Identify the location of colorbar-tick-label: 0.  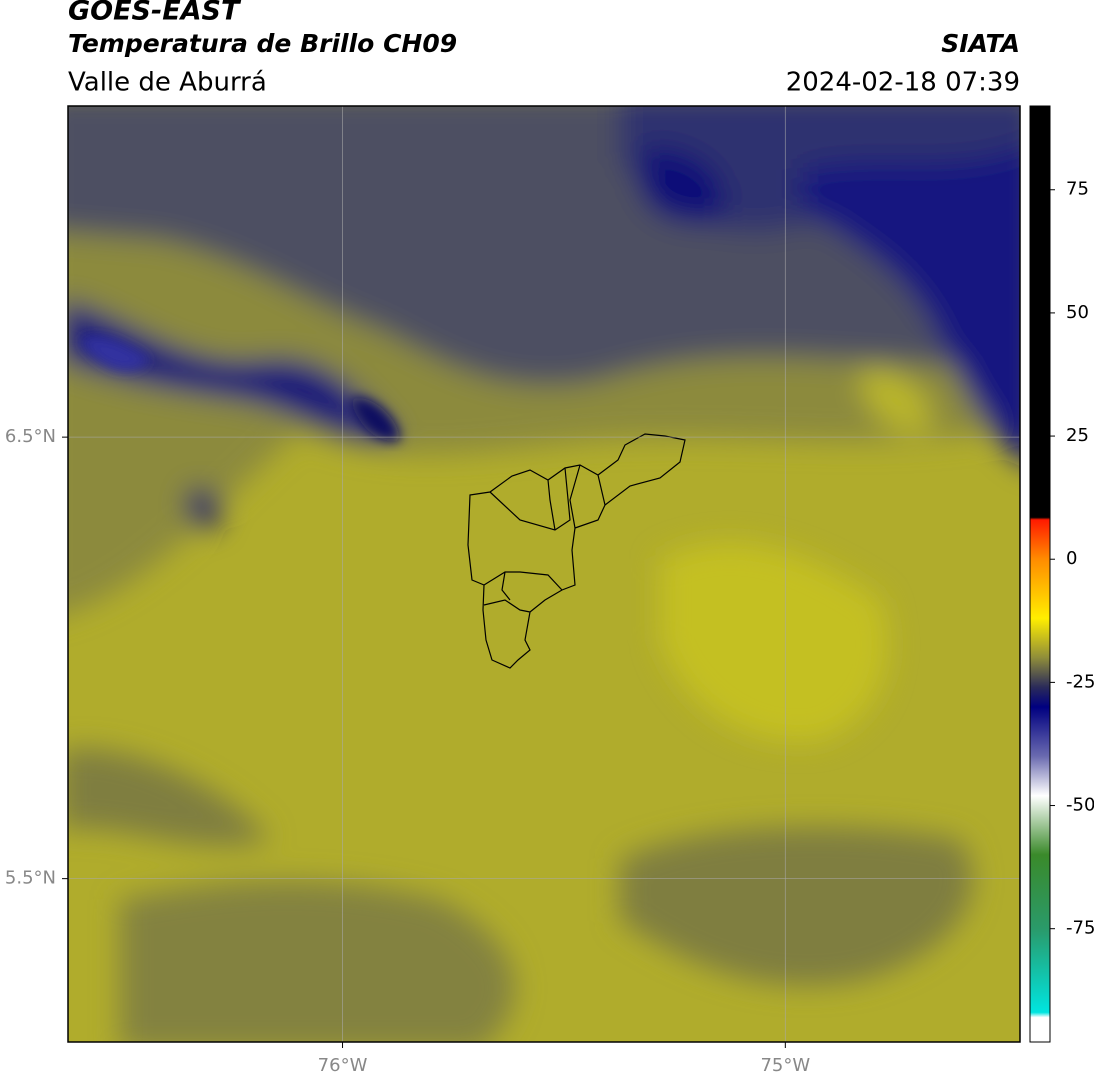
(1071, 558).